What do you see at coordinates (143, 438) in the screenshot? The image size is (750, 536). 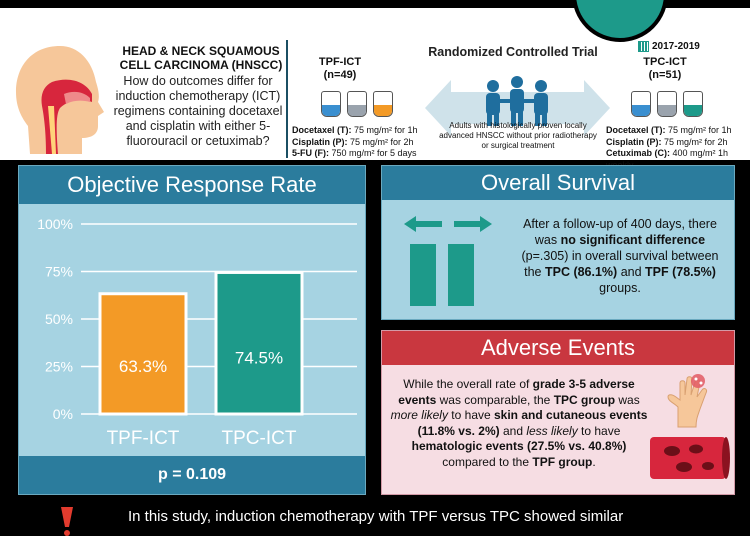 I see `category-label: TPF-ICT` at bounding box center [143, 438].